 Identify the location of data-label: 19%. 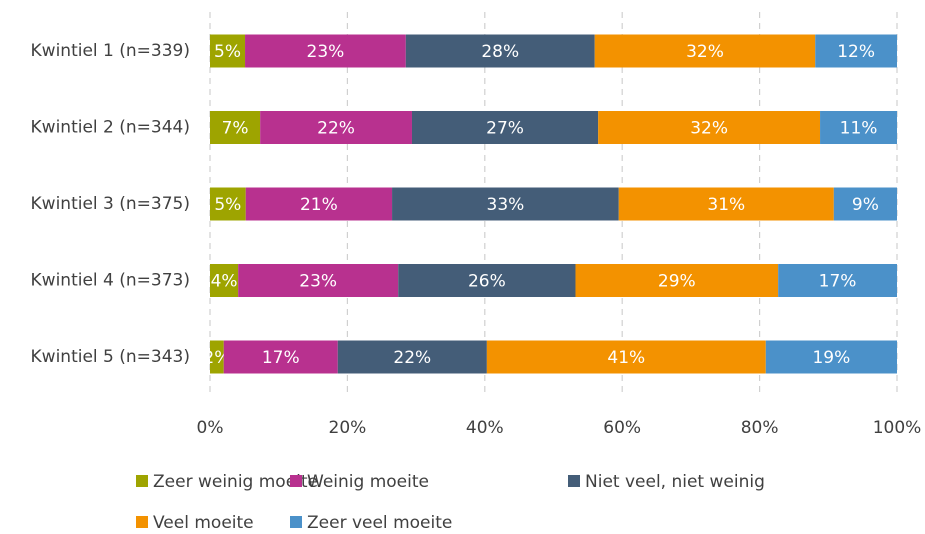
(831, 358).